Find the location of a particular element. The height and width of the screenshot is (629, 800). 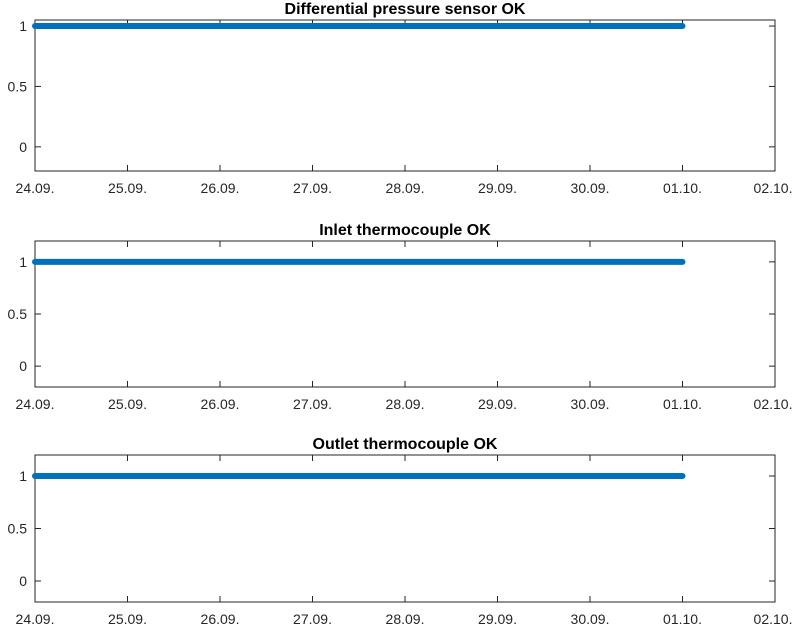

chart-title: Differential pressure sensor OK is located at coordinates (405, 9).